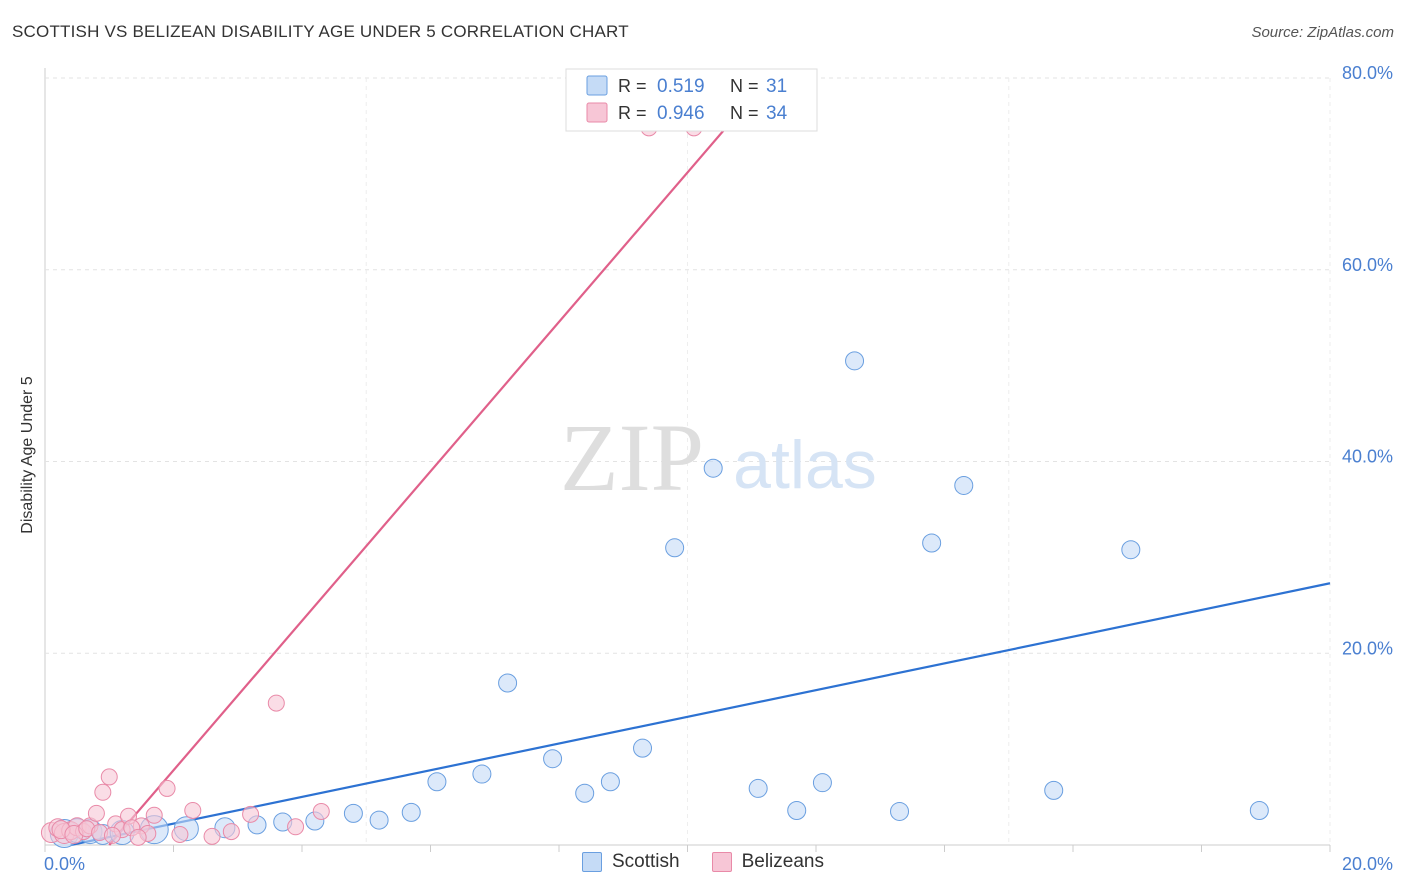 The height and width of the screenshot is (892, 1406). I want to click on source-label: Source: ZipAtlas.com, so click(1322, 32).